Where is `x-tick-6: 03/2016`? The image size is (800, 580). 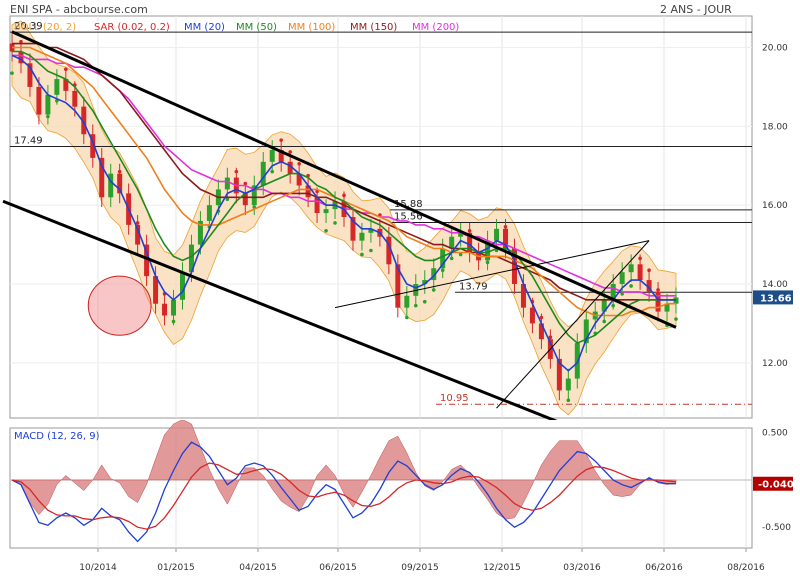
x-tick-6: 03/2016 is located at coordinates (582, 568).